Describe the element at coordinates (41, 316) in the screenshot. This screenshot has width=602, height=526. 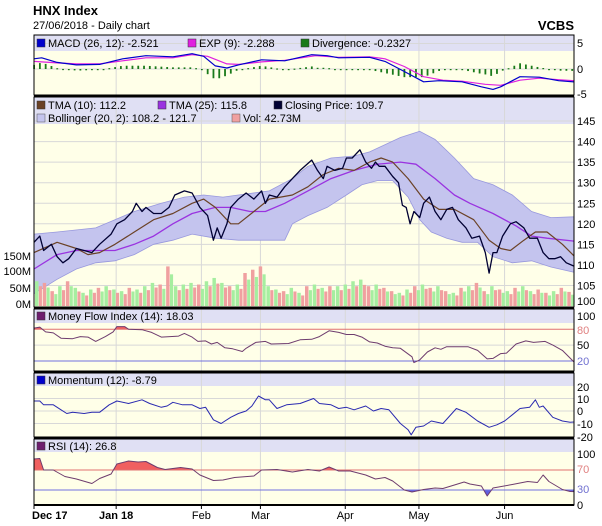
I see `mfi-swatch` at that location.